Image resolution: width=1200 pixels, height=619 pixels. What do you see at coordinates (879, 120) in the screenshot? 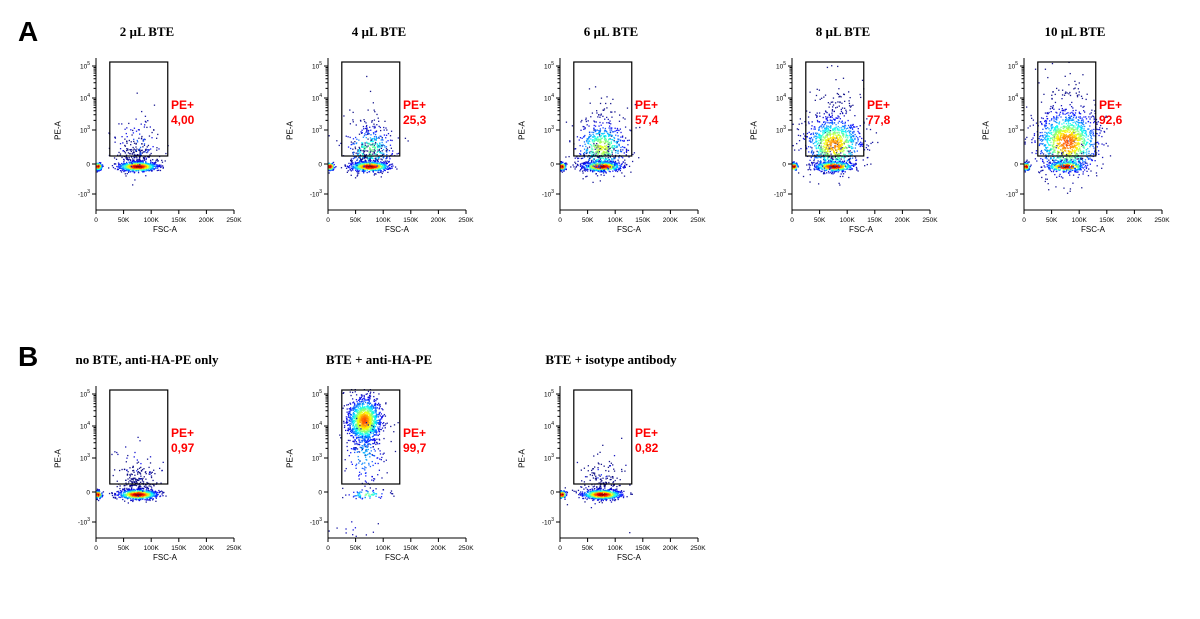
I see `gate-percent: 77,8` at bounding box center [879, 120].